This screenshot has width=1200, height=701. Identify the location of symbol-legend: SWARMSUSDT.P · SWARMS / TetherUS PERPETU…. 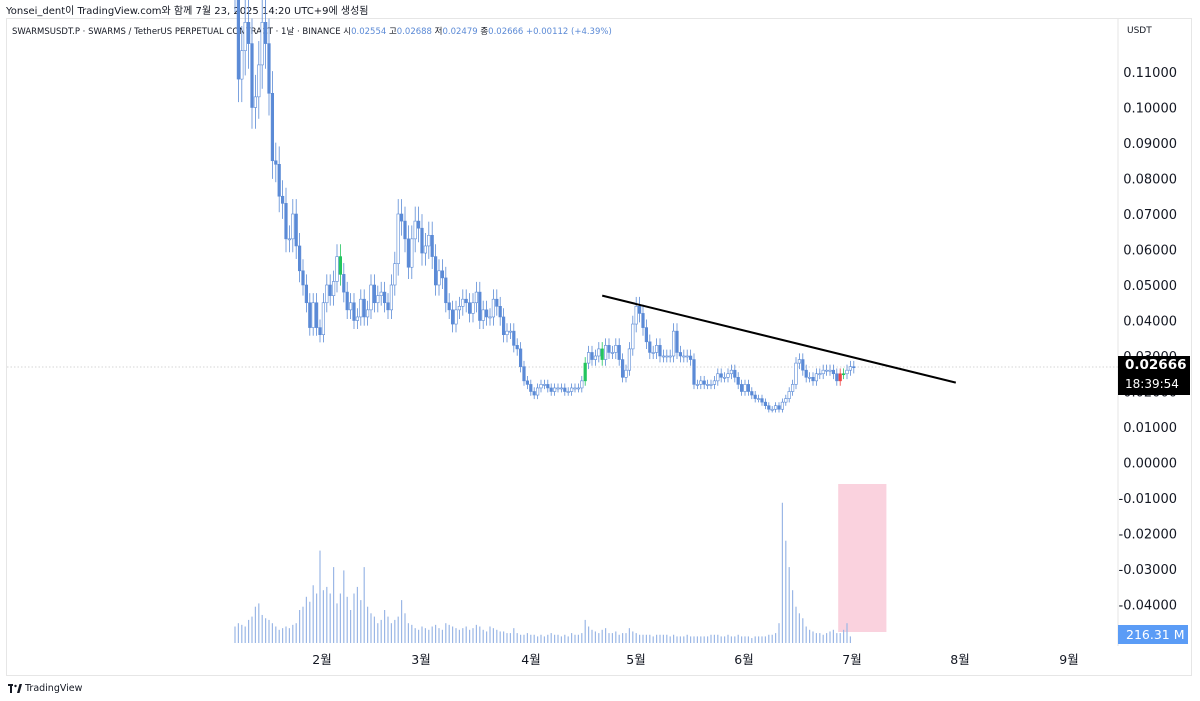
(312, 31).